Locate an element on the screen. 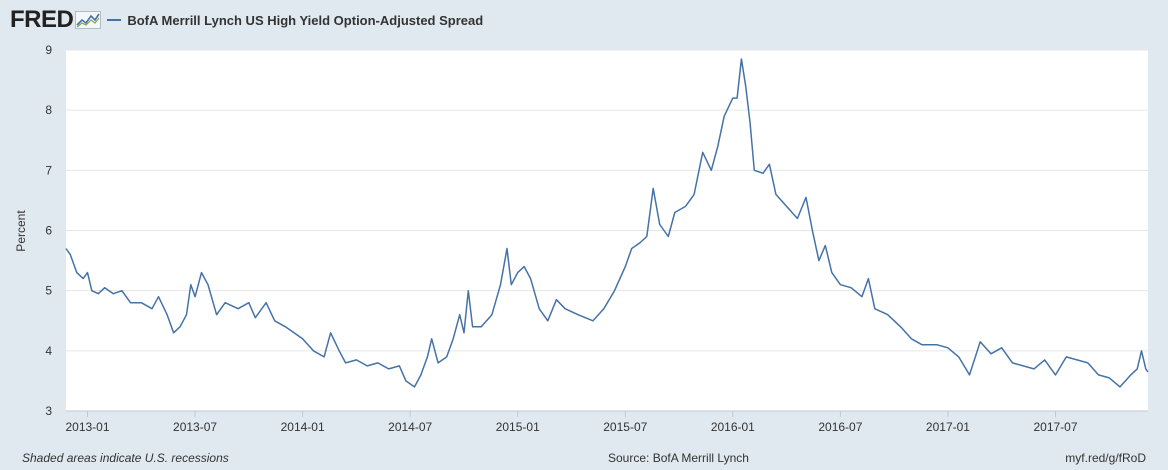 The height and width of the screenshot is (470, 1168). legend-swatch is located at coordinates (114, 20).